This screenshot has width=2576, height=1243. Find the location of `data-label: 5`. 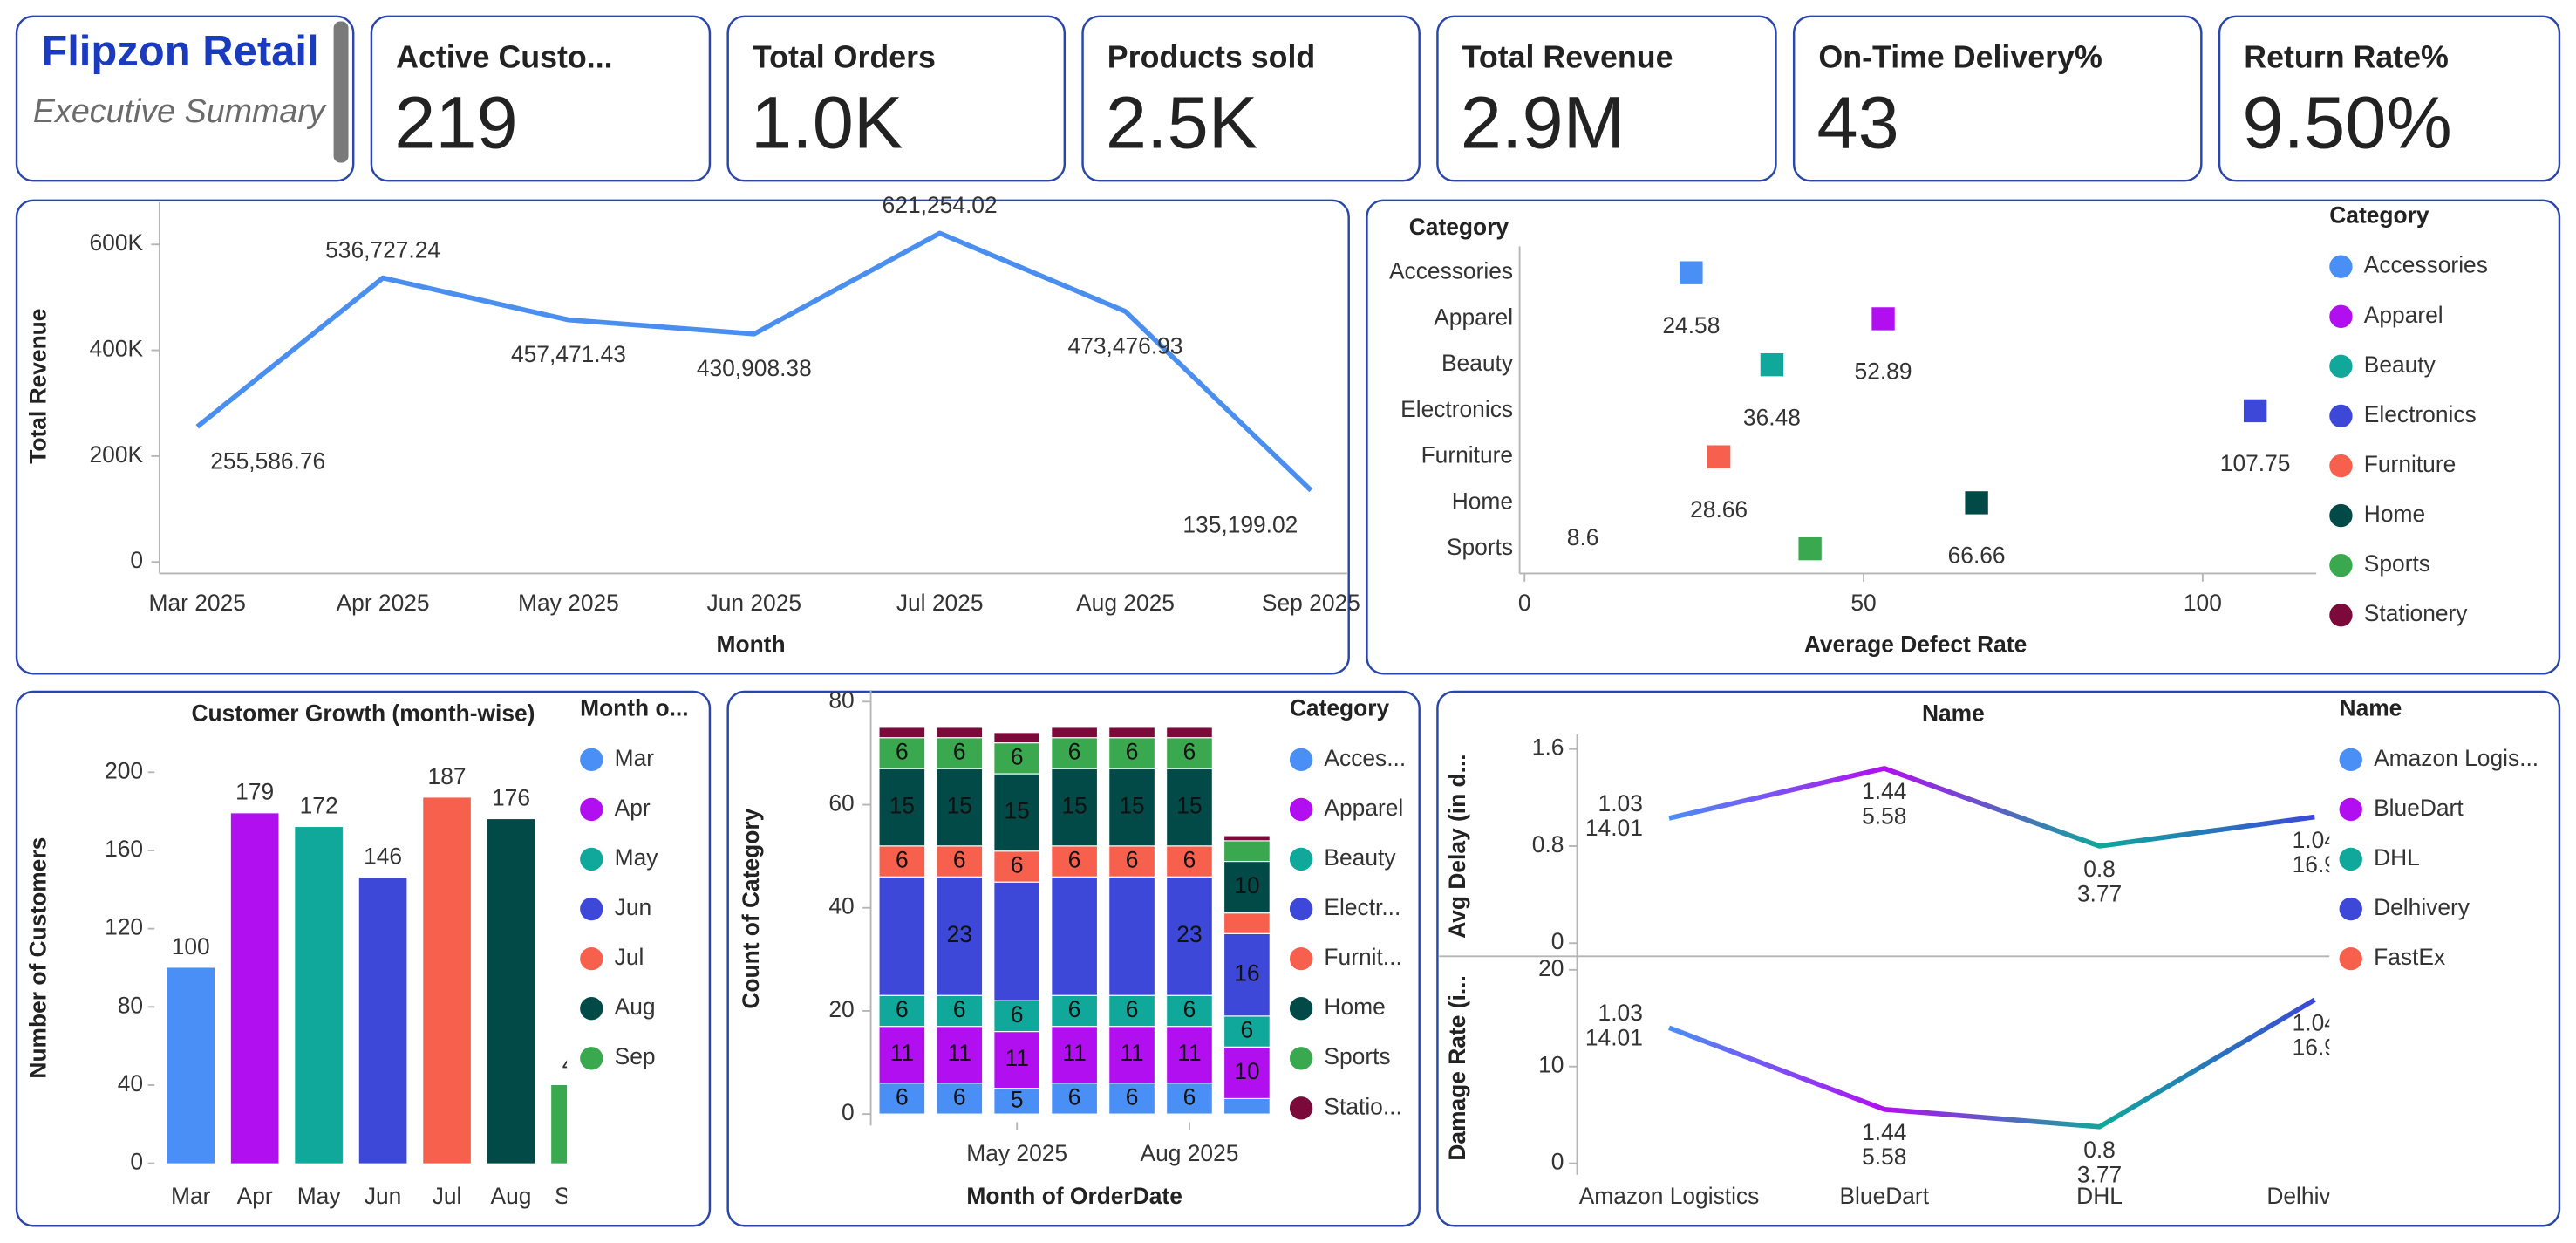

data-label: 5 is located at coordinates (1018, 1099).